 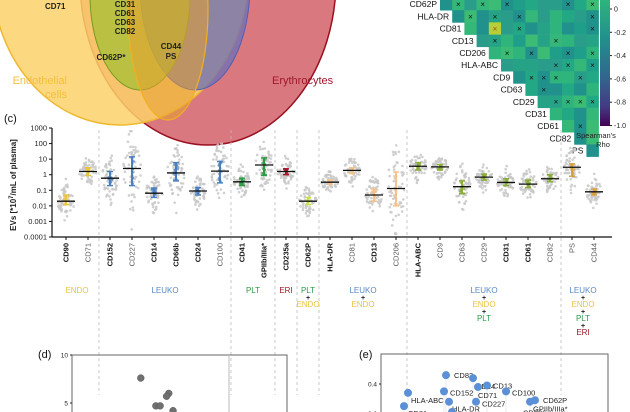 What do you see at coordinates (582, 332) in the screenshot?
I see `group-label: ERI` at bounding box center [582, 332].